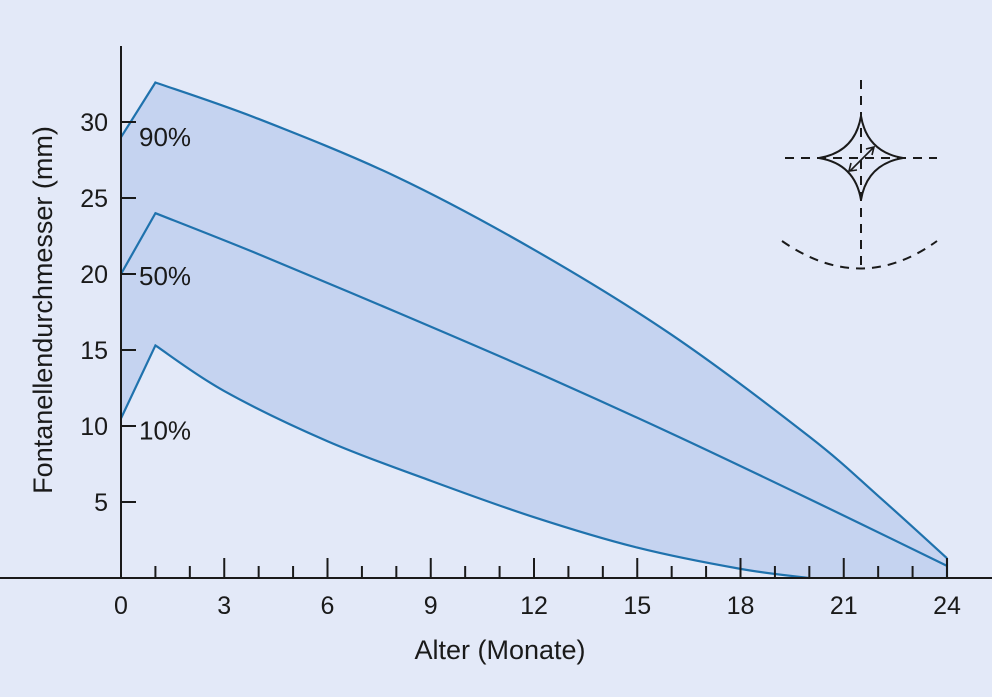  Describe the element at coordinates (121, 606) in the screenshot. I see `x-tick-label: 0` at that location.